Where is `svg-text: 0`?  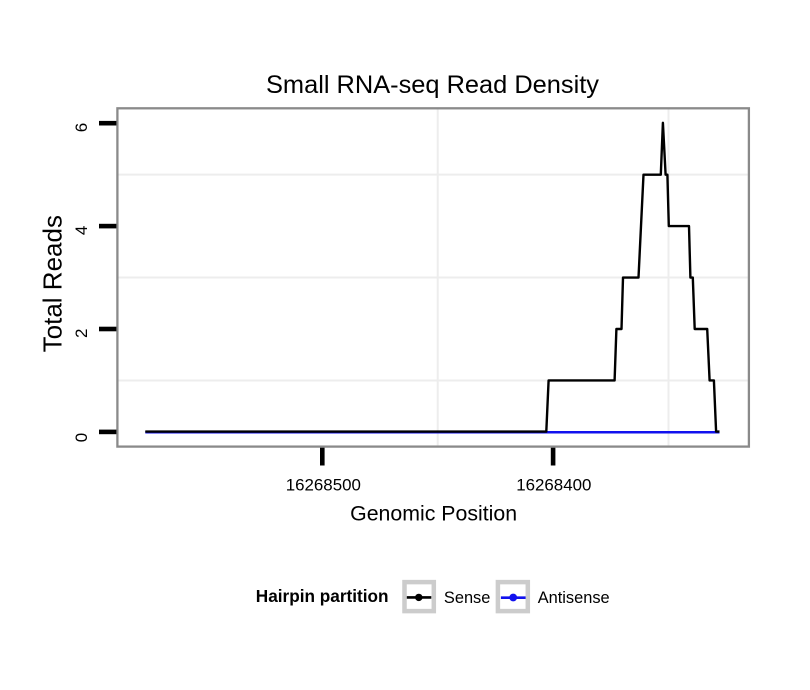
svg-text: 0 is located at coordinates (81, 437).